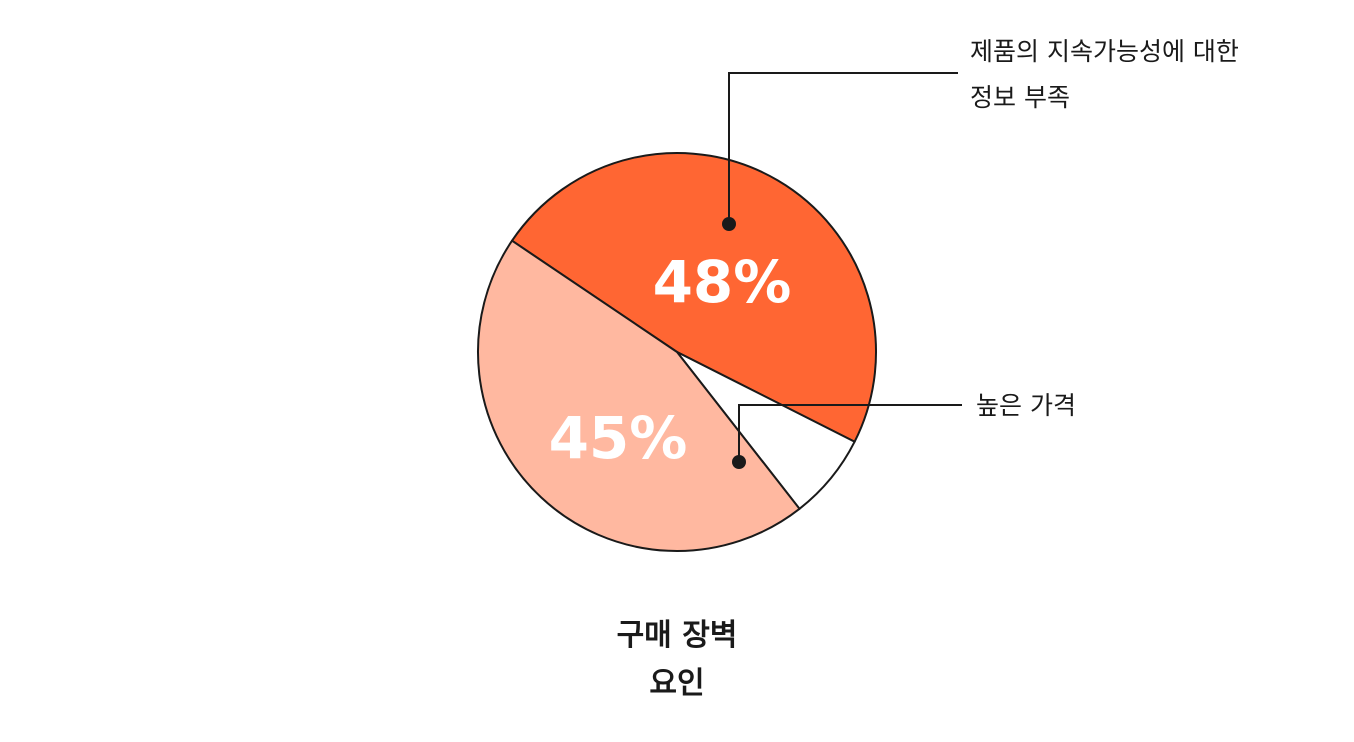 The height and width of the screenshot is (742, 1354). Describe the element at coordinates (677, 660) in the screenshot. I see `chart-title: 구매 장벽 요인` at that location.